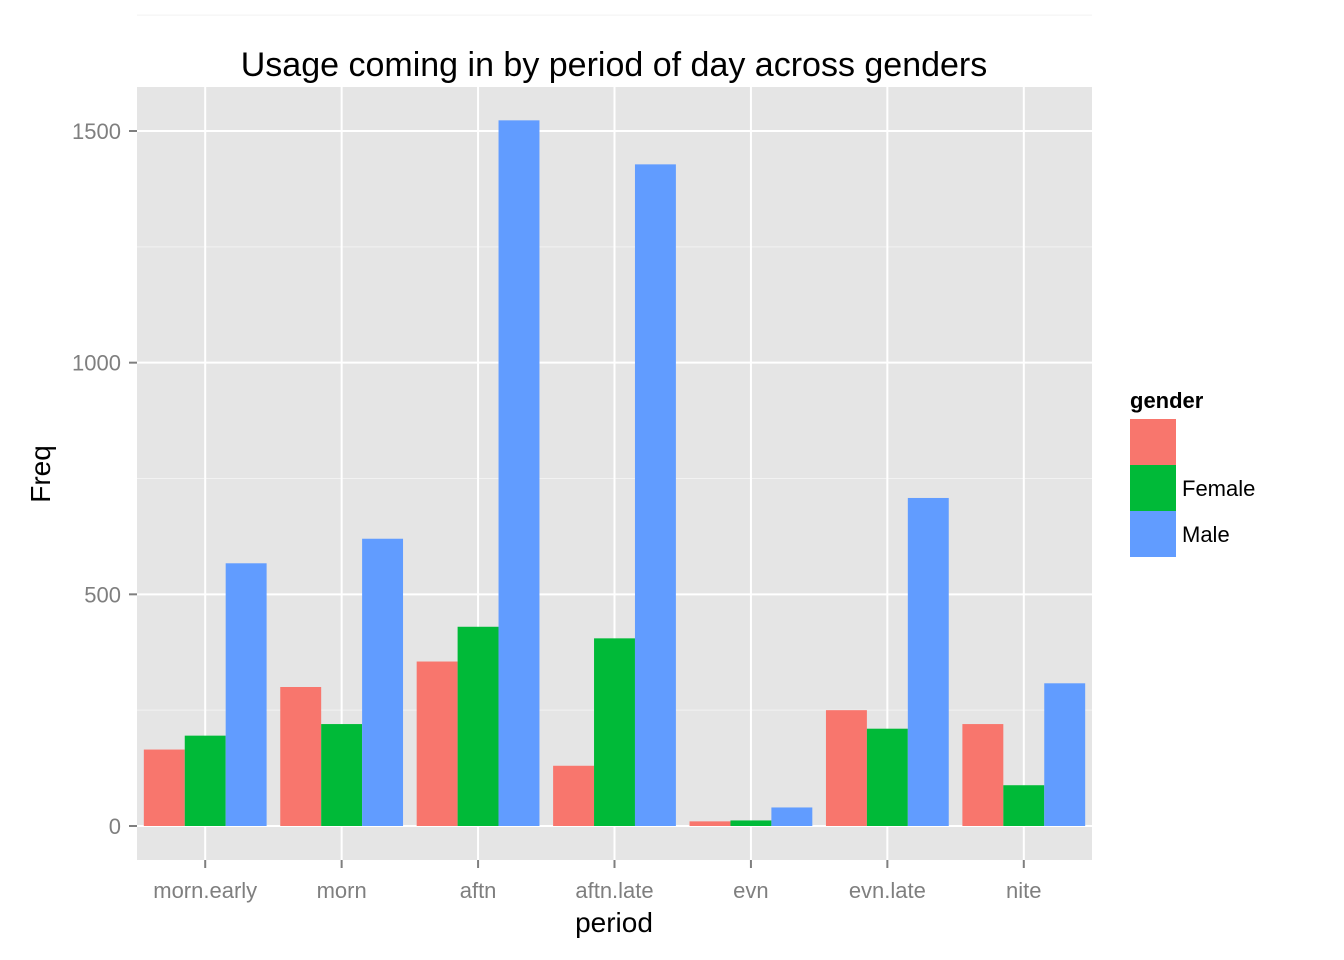  I want to click on legend: gender Female Male, so click(1192, 472).